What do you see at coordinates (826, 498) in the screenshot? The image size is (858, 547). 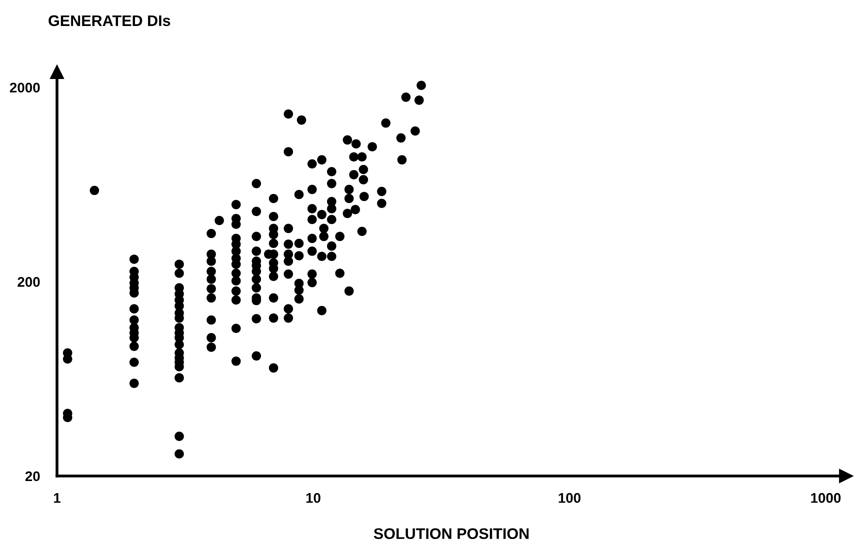 I see `x-tick-label: 1000` at bounding box center [826, 498].